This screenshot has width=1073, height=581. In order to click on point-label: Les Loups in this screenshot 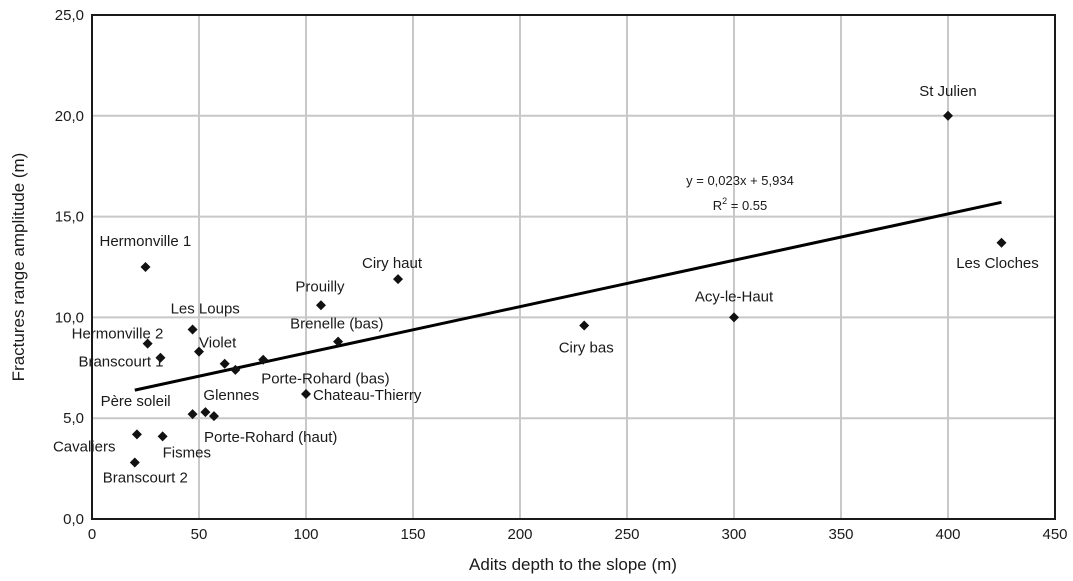, I will do `click(205, 308)`.